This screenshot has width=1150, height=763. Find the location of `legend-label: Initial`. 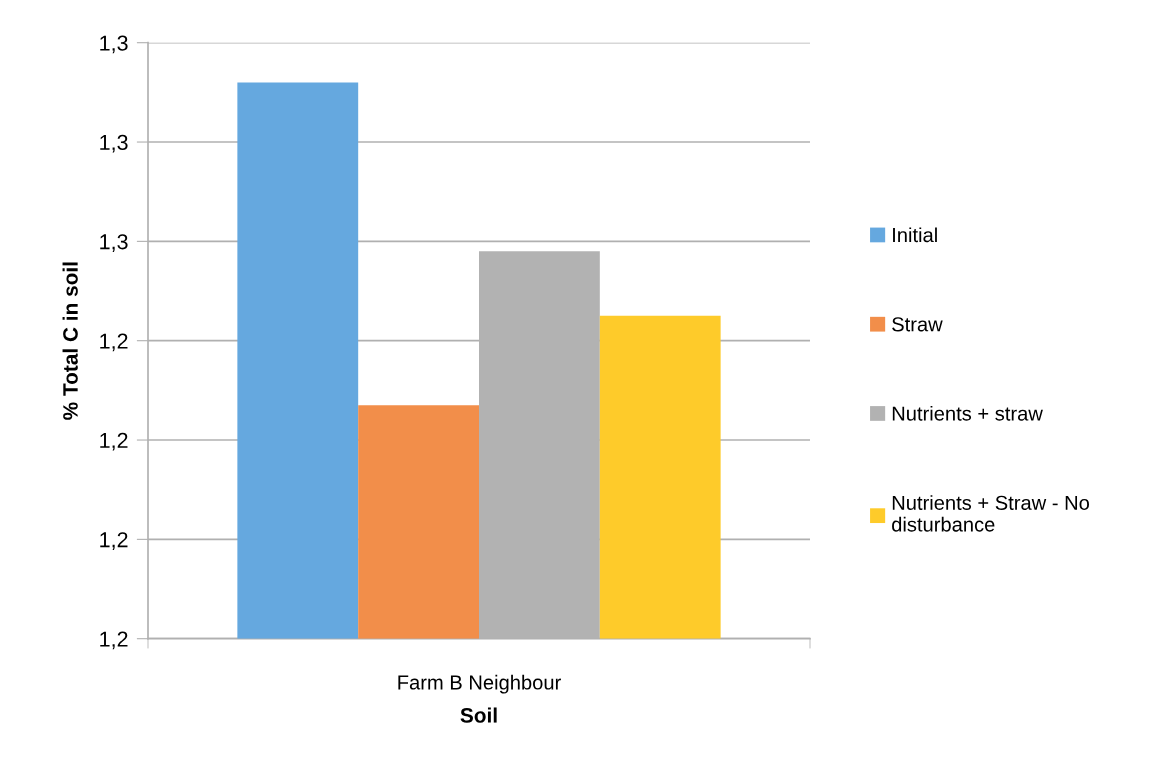

legend-label: Initial is located at coordinates (915, 235).